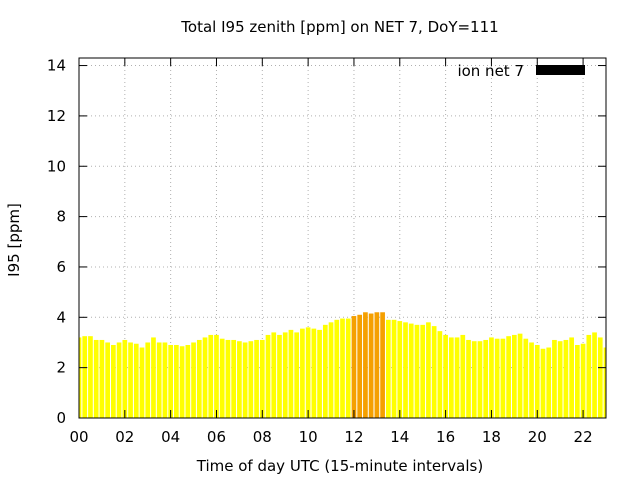  Describe the element at coordinates (353, 437) in the screenshot. I see `x-tick-label: 12` at that location.